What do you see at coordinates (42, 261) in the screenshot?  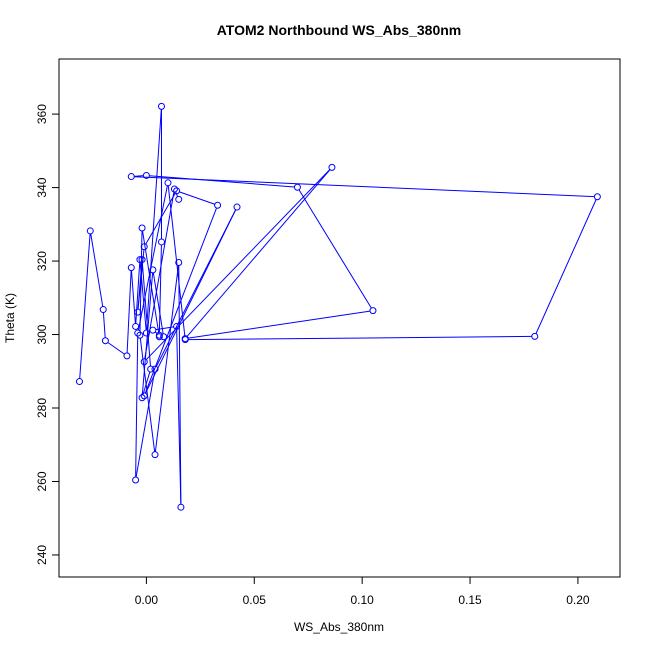 I see `y-tick-label: 320` at bounding box center [42, 261].